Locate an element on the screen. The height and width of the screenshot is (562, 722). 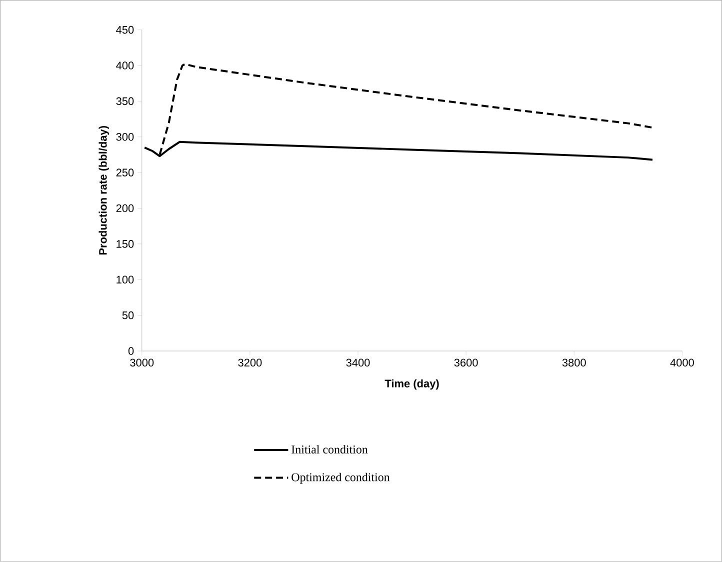
y-tick-label: 100 is located at coordinates (125, 280).